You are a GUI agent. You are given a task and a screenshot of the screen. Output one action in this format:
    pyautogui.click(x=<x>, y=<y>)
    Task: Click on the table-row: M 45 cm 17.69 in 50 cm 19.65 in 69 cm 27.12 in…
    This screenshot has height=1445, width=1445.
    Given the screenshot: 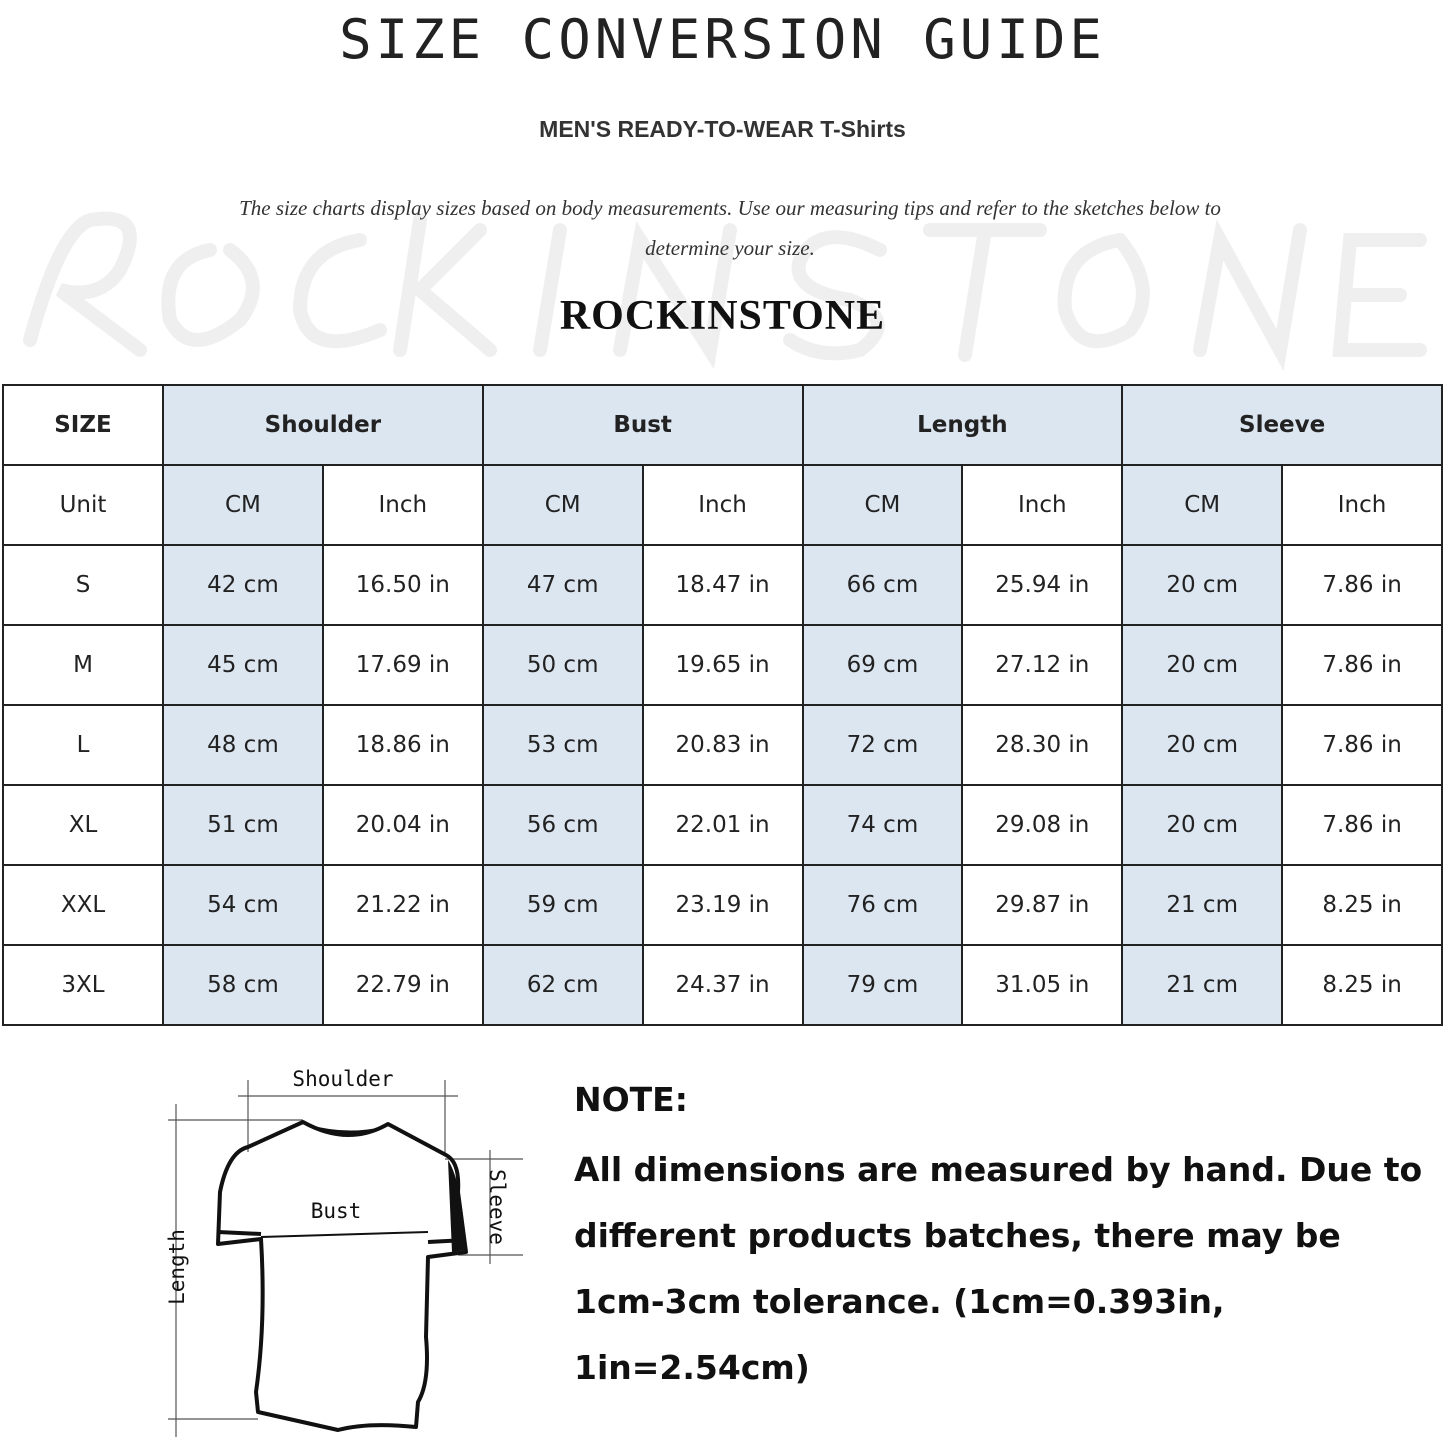 What is the action you would take?
    pyautogui.click(x=722, y=665)
    